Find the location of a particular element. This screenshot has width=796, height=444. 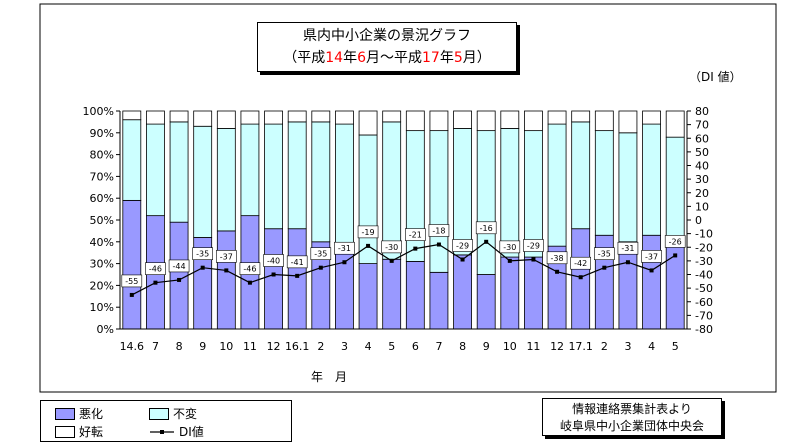

x-tick-label: 11 is located at coordinates (533, 346).